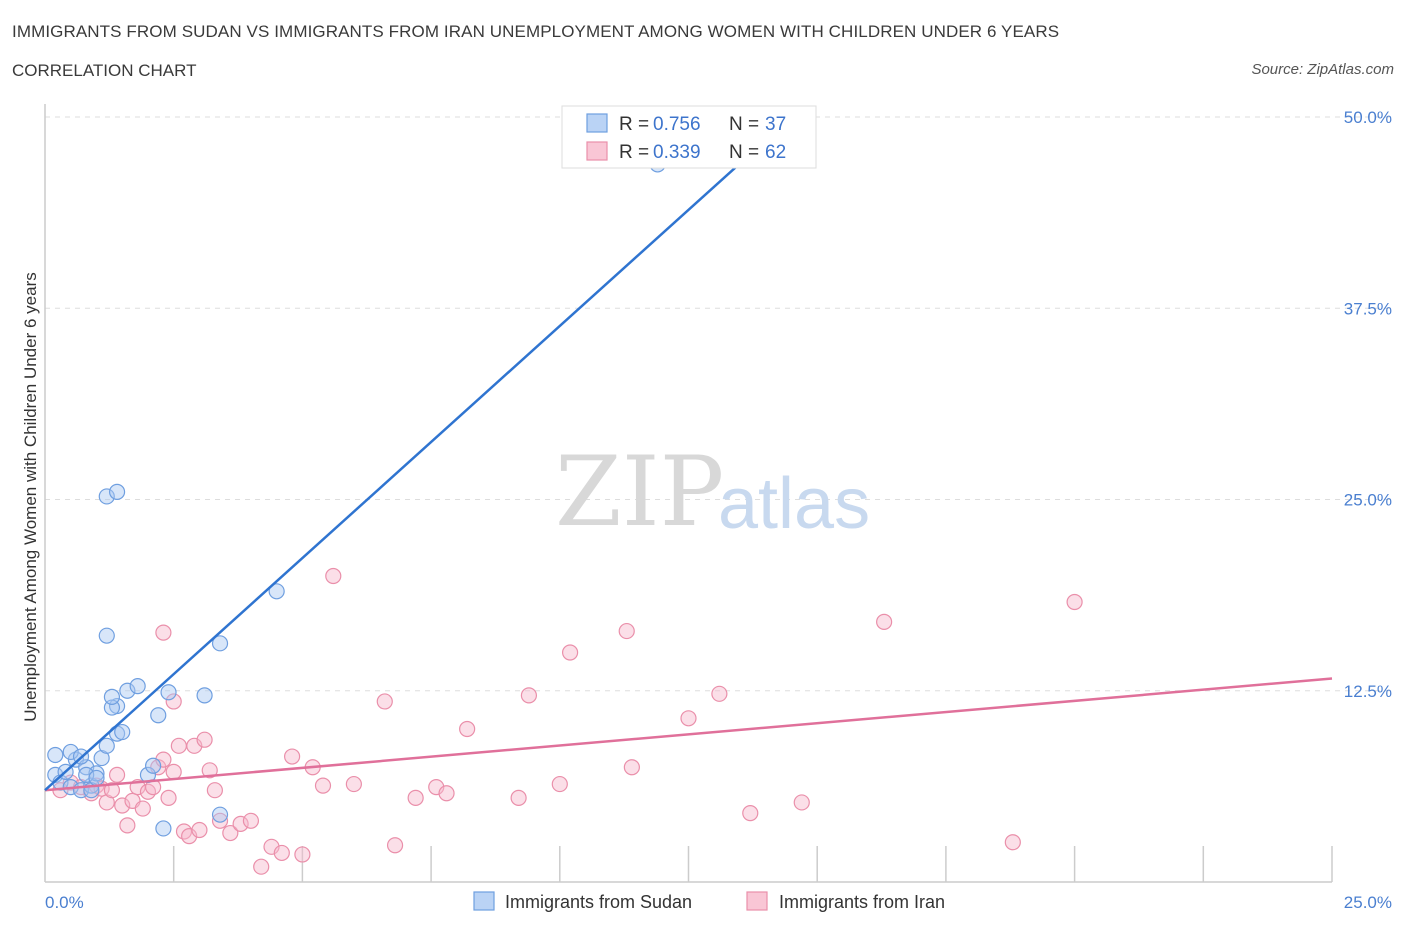 Image resolution: width=1406 pixels, height=930 pixels. Describe the element at coordinates (1322, 69) in the screenshot. I see `source-credit: Source: ZipAtlas.com` at that location.